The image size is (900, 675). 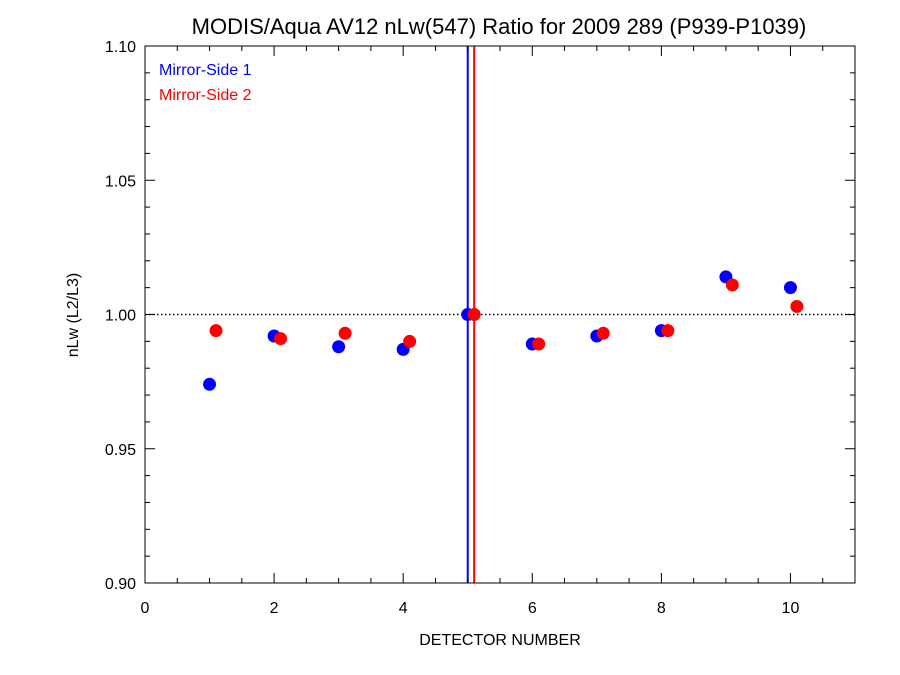 What do you see at coordinates (73, 315) in the screenshot?
I see `y-axis-label: nLw (L2/L3)` at bounding box center [73, 315].